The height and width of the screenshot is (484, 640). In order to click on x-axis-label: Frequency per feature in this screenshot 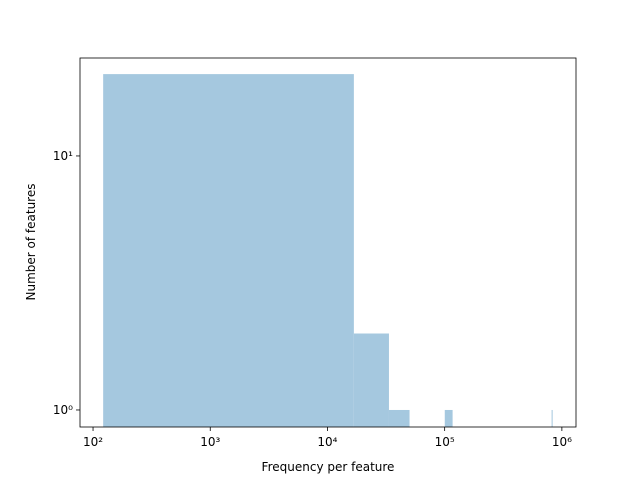, I will do `click(328, 467)`.